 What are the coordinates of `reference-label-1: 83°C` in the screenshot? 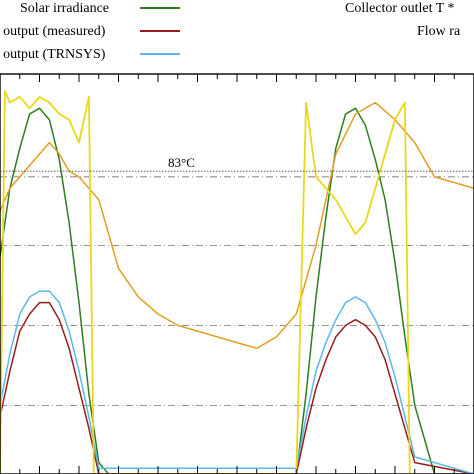 It's located at (181, 162).